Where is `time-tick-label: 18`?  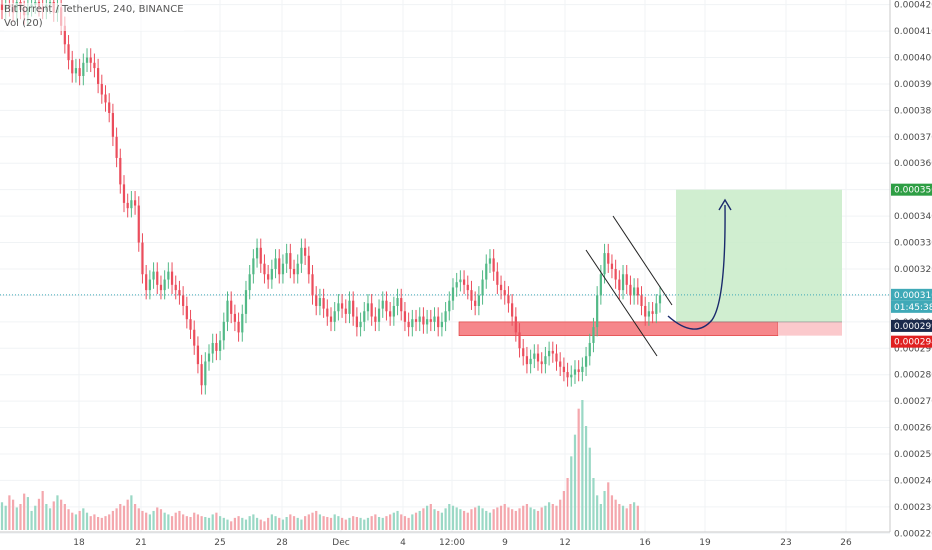 time-tick-label: 18 is located at coordinates (79, 543).